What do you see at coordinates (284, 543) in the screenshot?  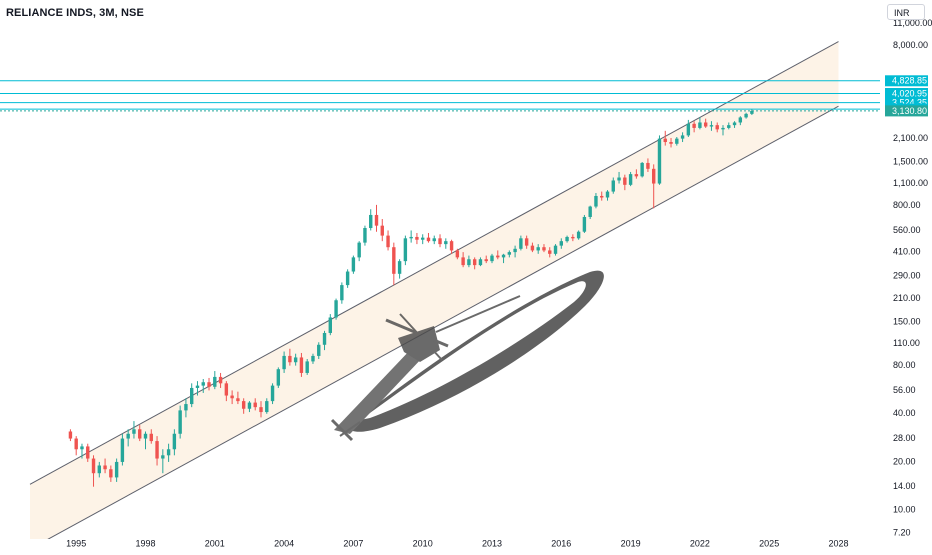 I see `x-tick-label: 2004` at bounding box center [284, 543].